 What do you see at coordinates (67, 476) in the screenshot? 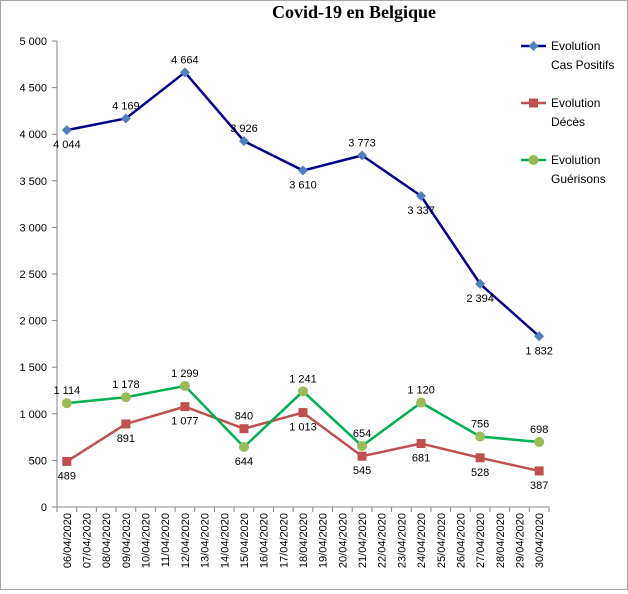
I see `data-label: 489` at bounding box center [67, 476].